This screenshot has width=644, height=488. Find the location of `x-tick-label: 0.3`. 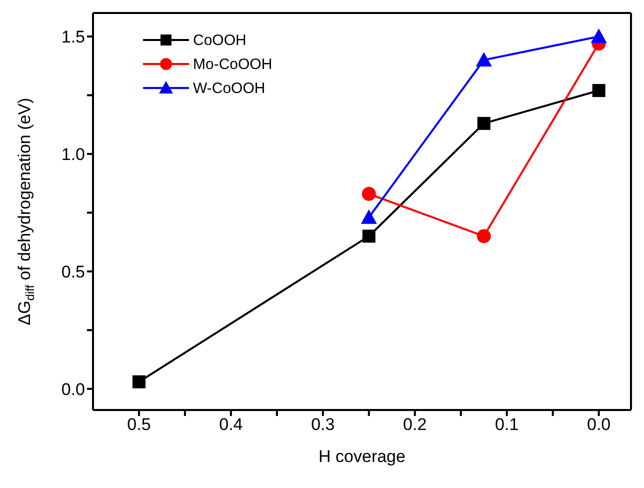

x-tick-label: 0.3 is located at coordinates (323, 424).